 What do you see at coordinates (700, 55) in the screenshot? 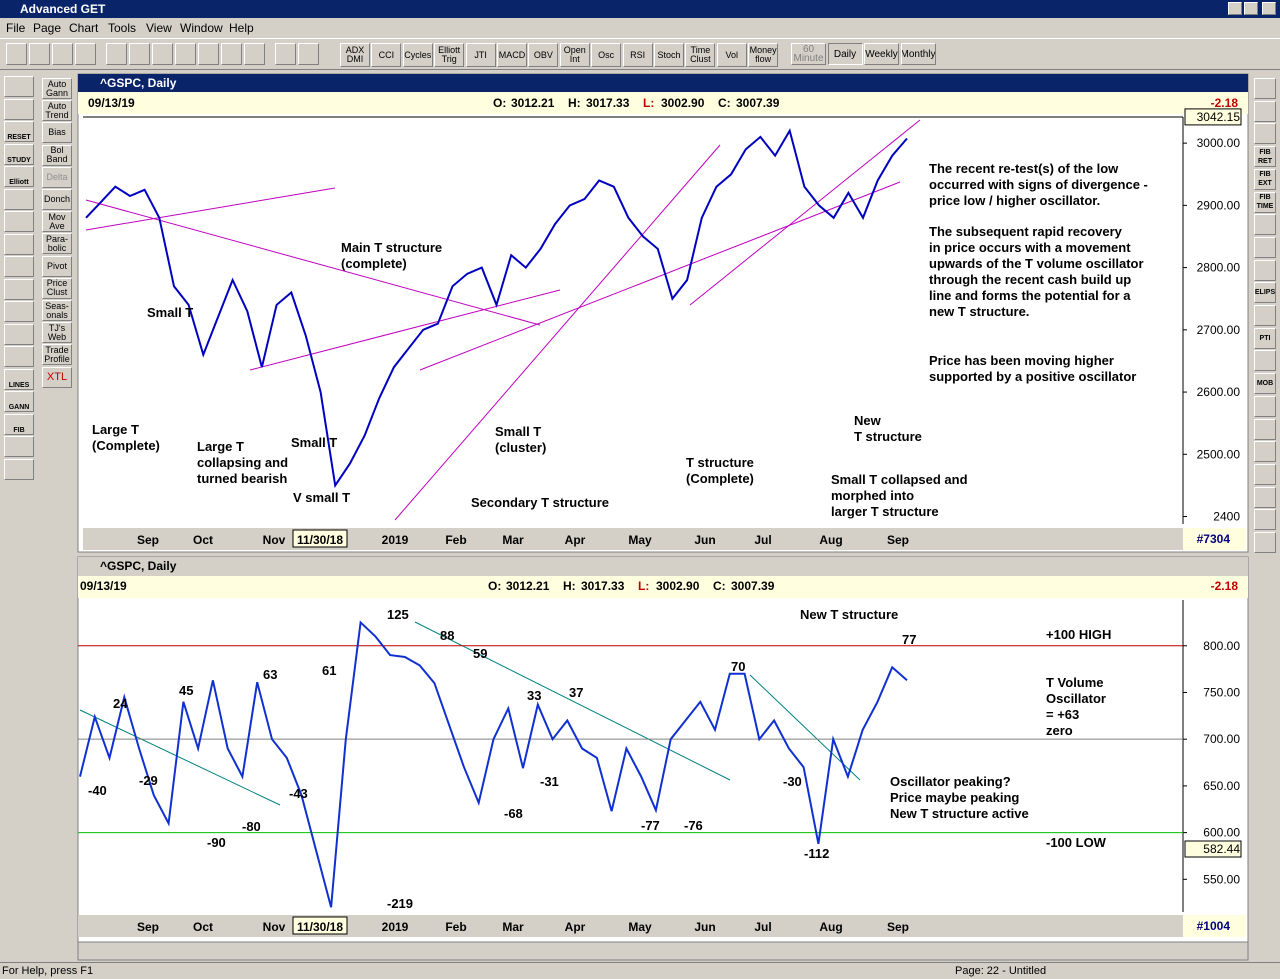
I see `indicator-button: Time Clust` at bounding box center [700, 55].